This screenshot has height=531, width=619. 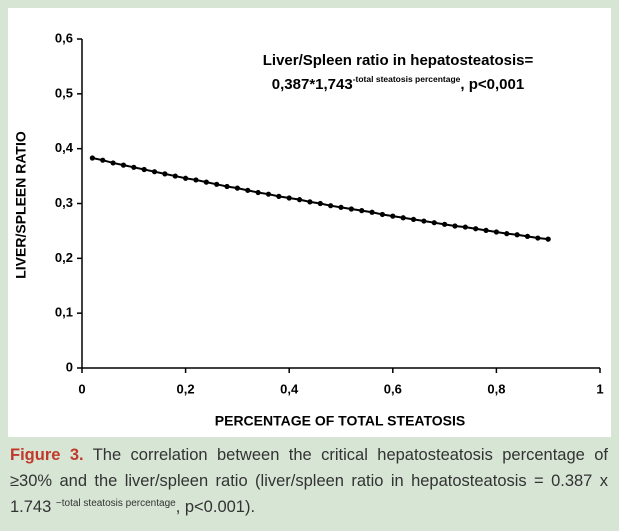 What do you see at coordinates (21, 205) in the screenshot?
I see `y-axis-label: LIVER/SPLEEN RATIO` at bounding box center [21, 205].